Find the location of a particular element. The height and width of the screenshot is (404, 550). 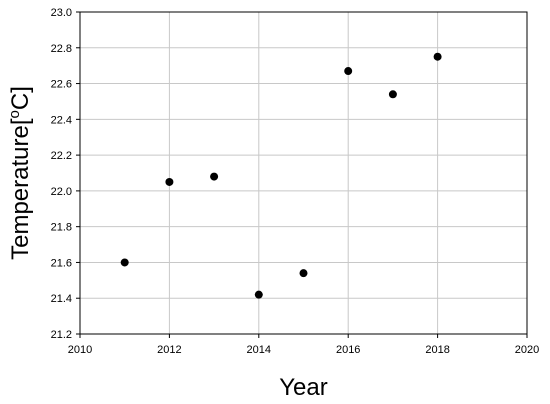

y-tick-label: 23.0 is located at coordinates (61, 13).